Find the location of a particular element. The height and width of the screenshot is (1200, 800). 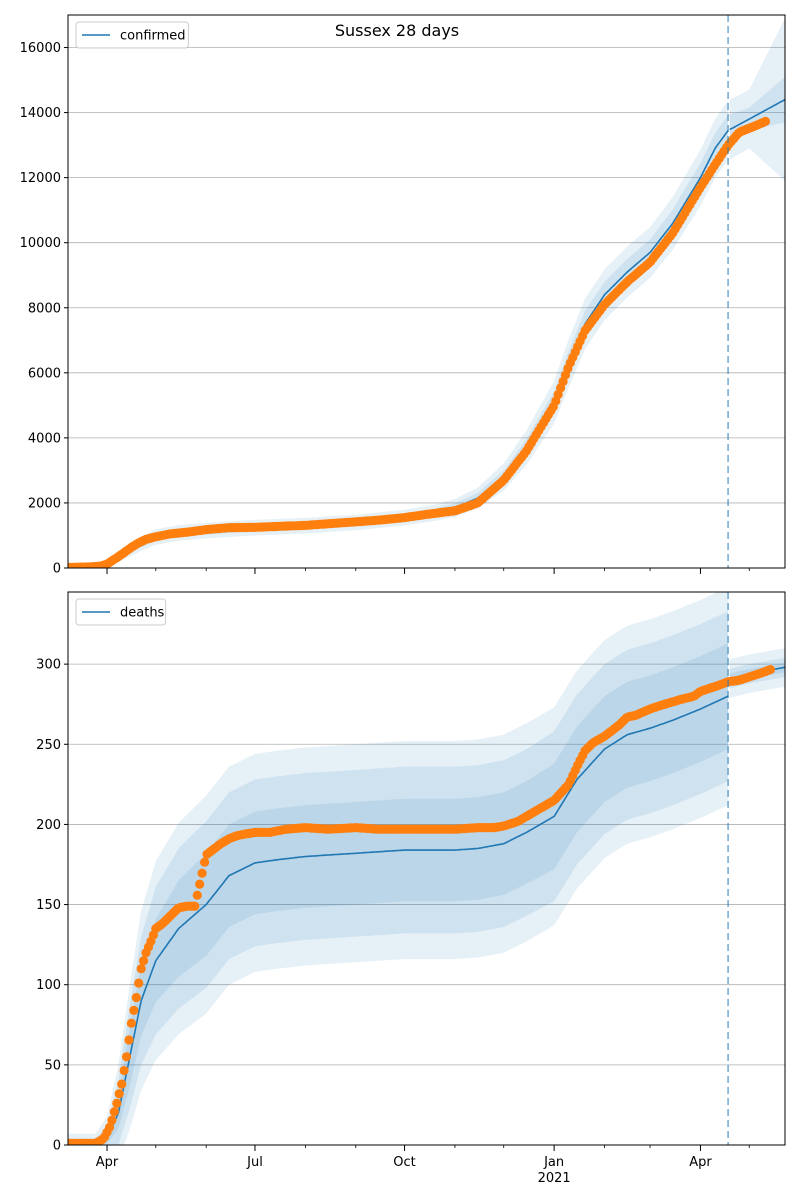

x-tick-label: Oct is located at coordinates (404, 1162).